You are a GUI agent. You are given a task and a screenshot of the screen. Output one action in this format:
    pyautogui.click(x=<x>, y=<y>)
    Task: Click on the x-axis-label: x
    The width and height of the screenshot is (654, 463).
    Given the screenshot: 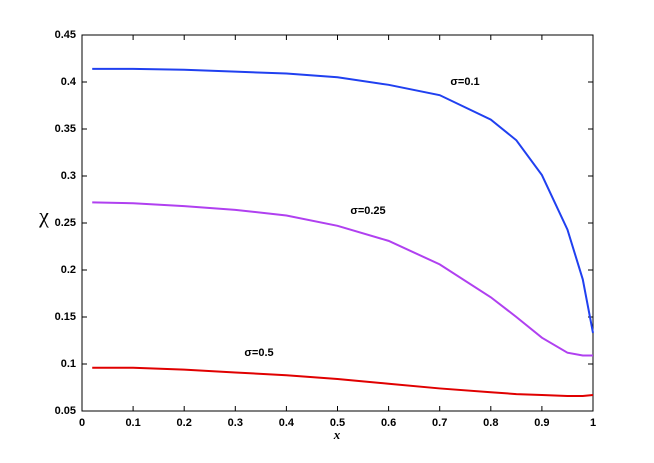 What is the action you would take?
    pyautogui.click(x=337, y=434)
    